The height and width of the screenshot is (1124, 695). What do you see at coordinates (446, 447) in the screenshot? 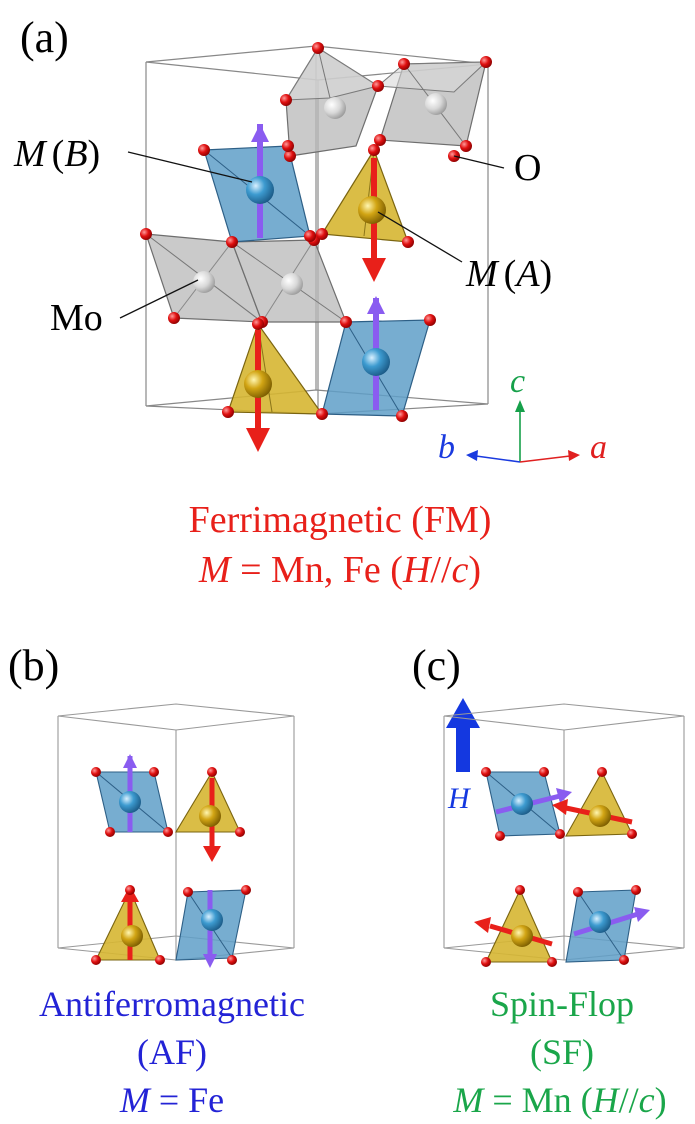
I see `axis-b-label: b` at bounding box center [446, 447].